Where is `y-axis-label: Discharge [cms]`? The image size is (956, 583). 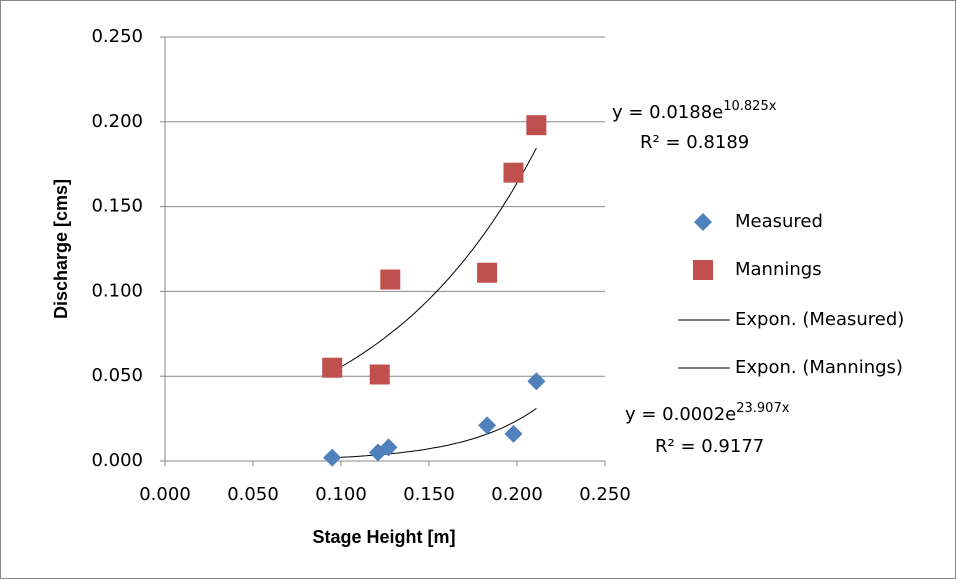 y-axis-label: Discharge [cms] is located at coordinates (61, 249).